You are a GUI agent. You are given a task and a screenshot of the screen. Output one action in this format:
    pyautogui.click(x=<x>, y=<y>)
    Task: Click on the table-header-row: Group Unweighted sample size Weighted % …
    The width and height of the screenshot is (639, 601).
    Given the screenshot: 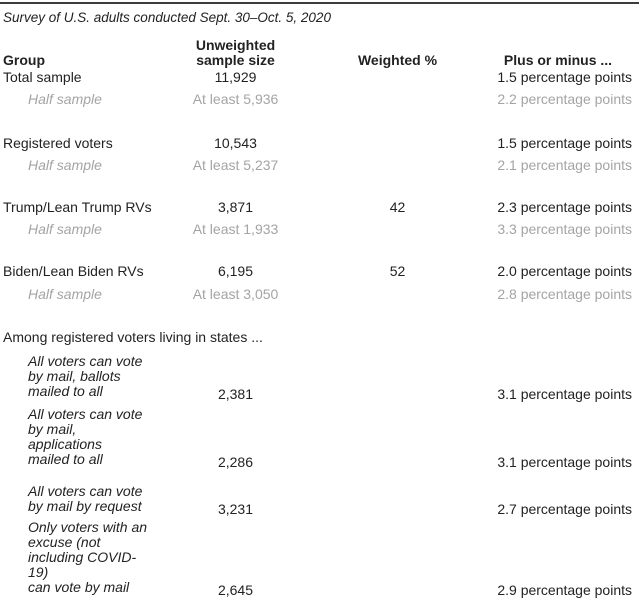 What is the action you would take?
    pyautogui.click(x=319, y=53)
    